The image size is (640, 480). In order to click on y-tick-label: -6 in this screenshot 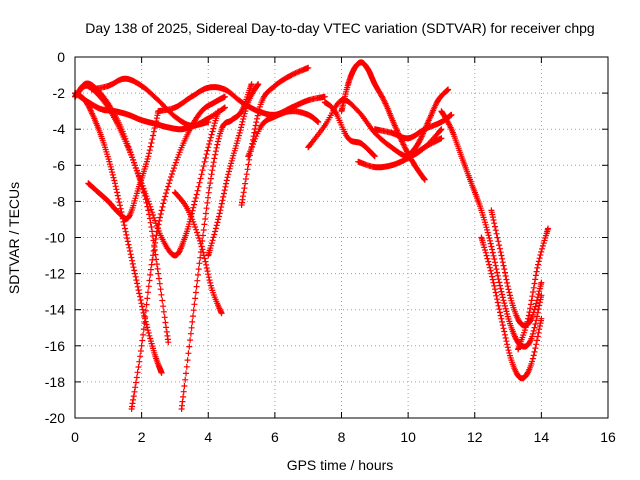, I will do `click(59, 165)`.